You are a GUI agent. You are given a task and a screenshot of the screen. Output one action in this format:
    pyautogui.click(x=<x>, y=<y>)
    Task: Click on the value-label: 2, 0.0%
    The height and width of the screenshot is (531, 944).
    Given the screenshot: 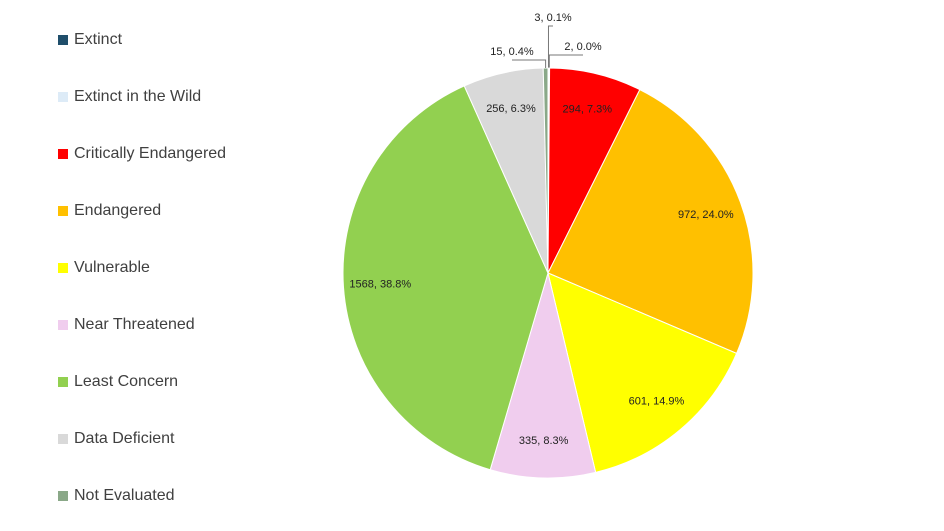 What is the action you would take?
    pyautogui.click(x=583, y=47)
    